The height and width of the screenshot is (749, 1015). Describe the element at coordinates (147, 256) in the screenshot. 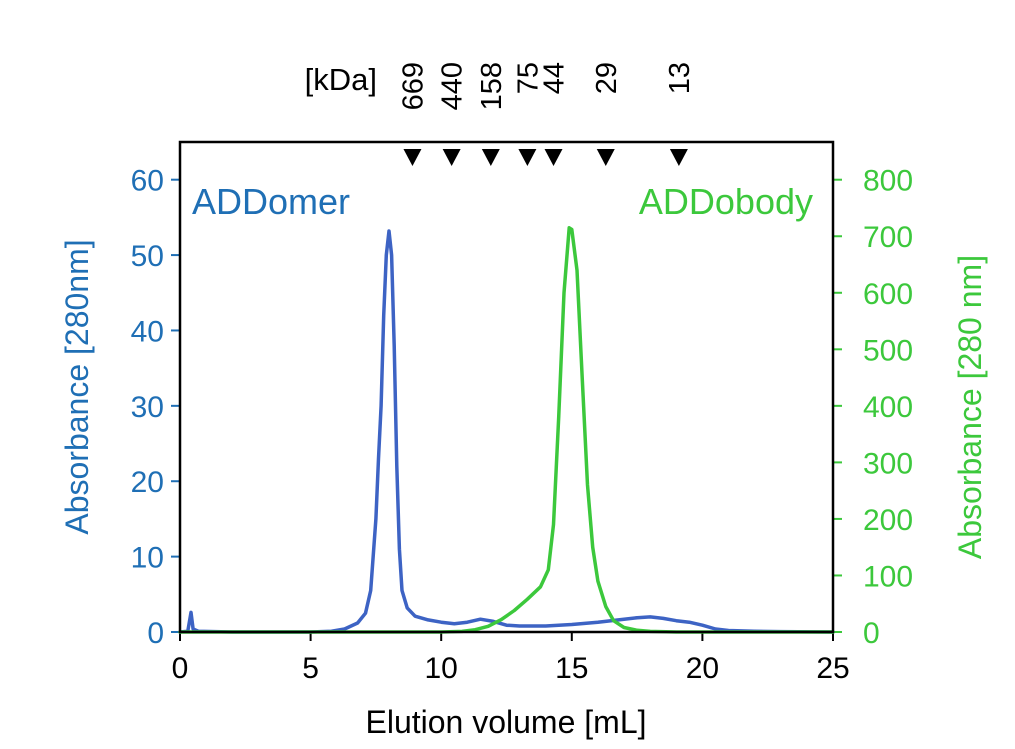

I see `y-left-tick-label: 50` at that location.